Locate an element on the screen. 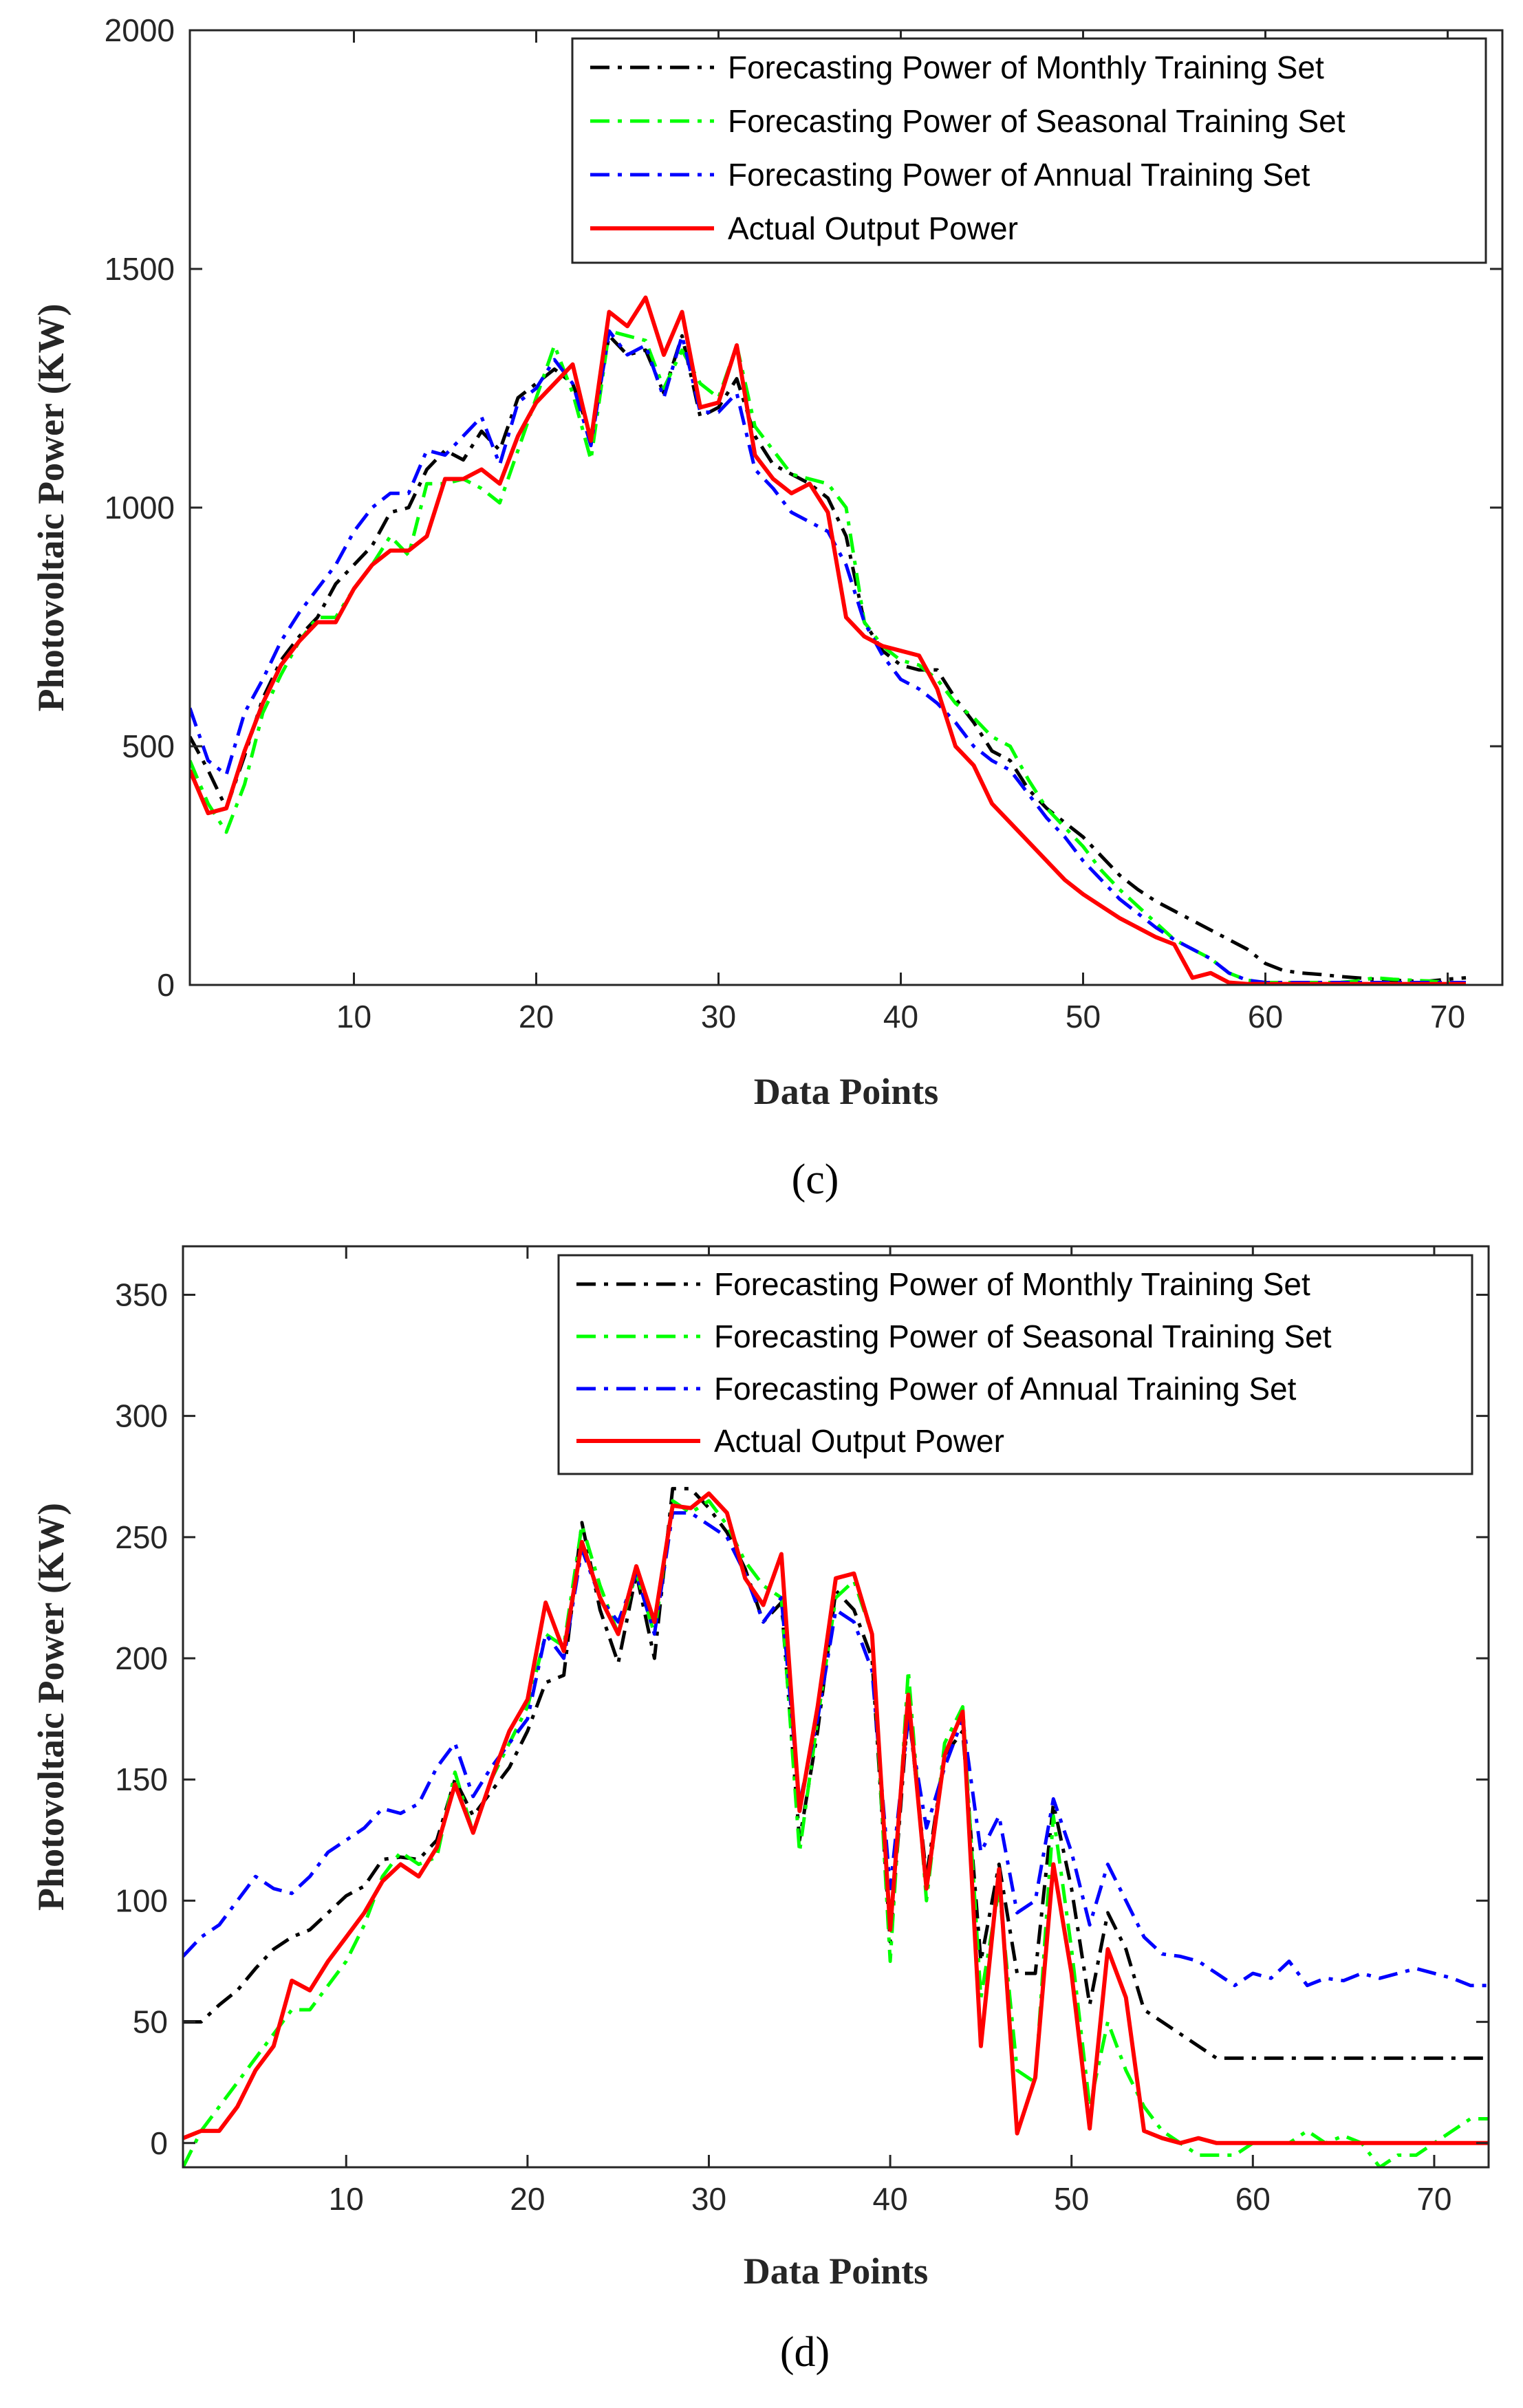 Image resolution: width=1523 pixels, height=2408 pixels. y-tick-label: 300 is located at coordinates (141, 1416).